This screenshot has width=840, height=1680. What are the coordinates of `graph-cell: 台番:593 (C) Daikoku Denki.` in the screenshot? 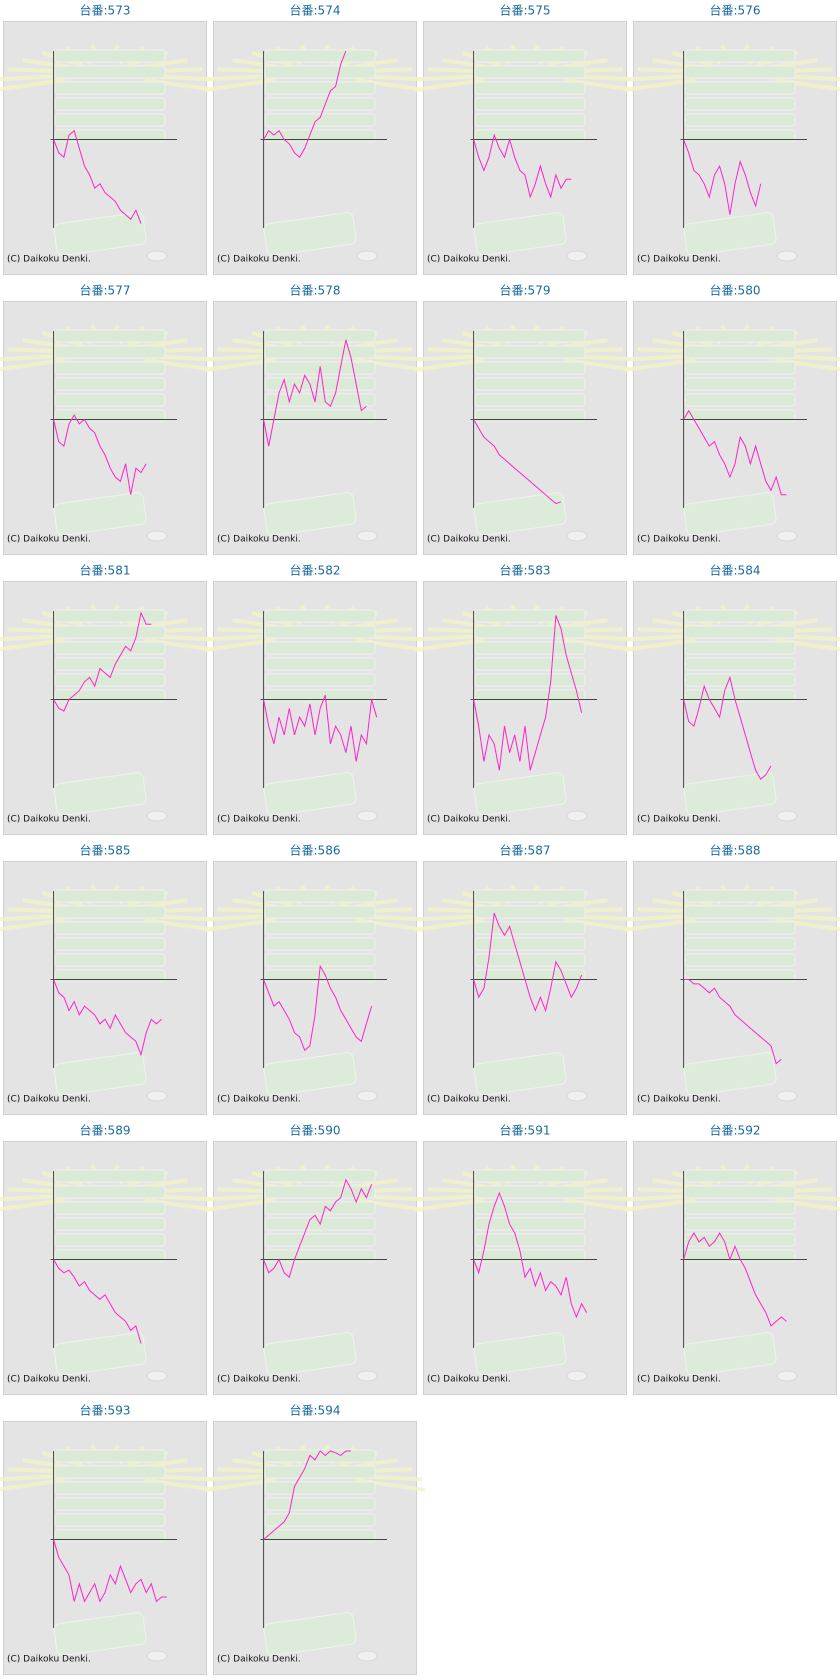 It's located at (108, 1539).